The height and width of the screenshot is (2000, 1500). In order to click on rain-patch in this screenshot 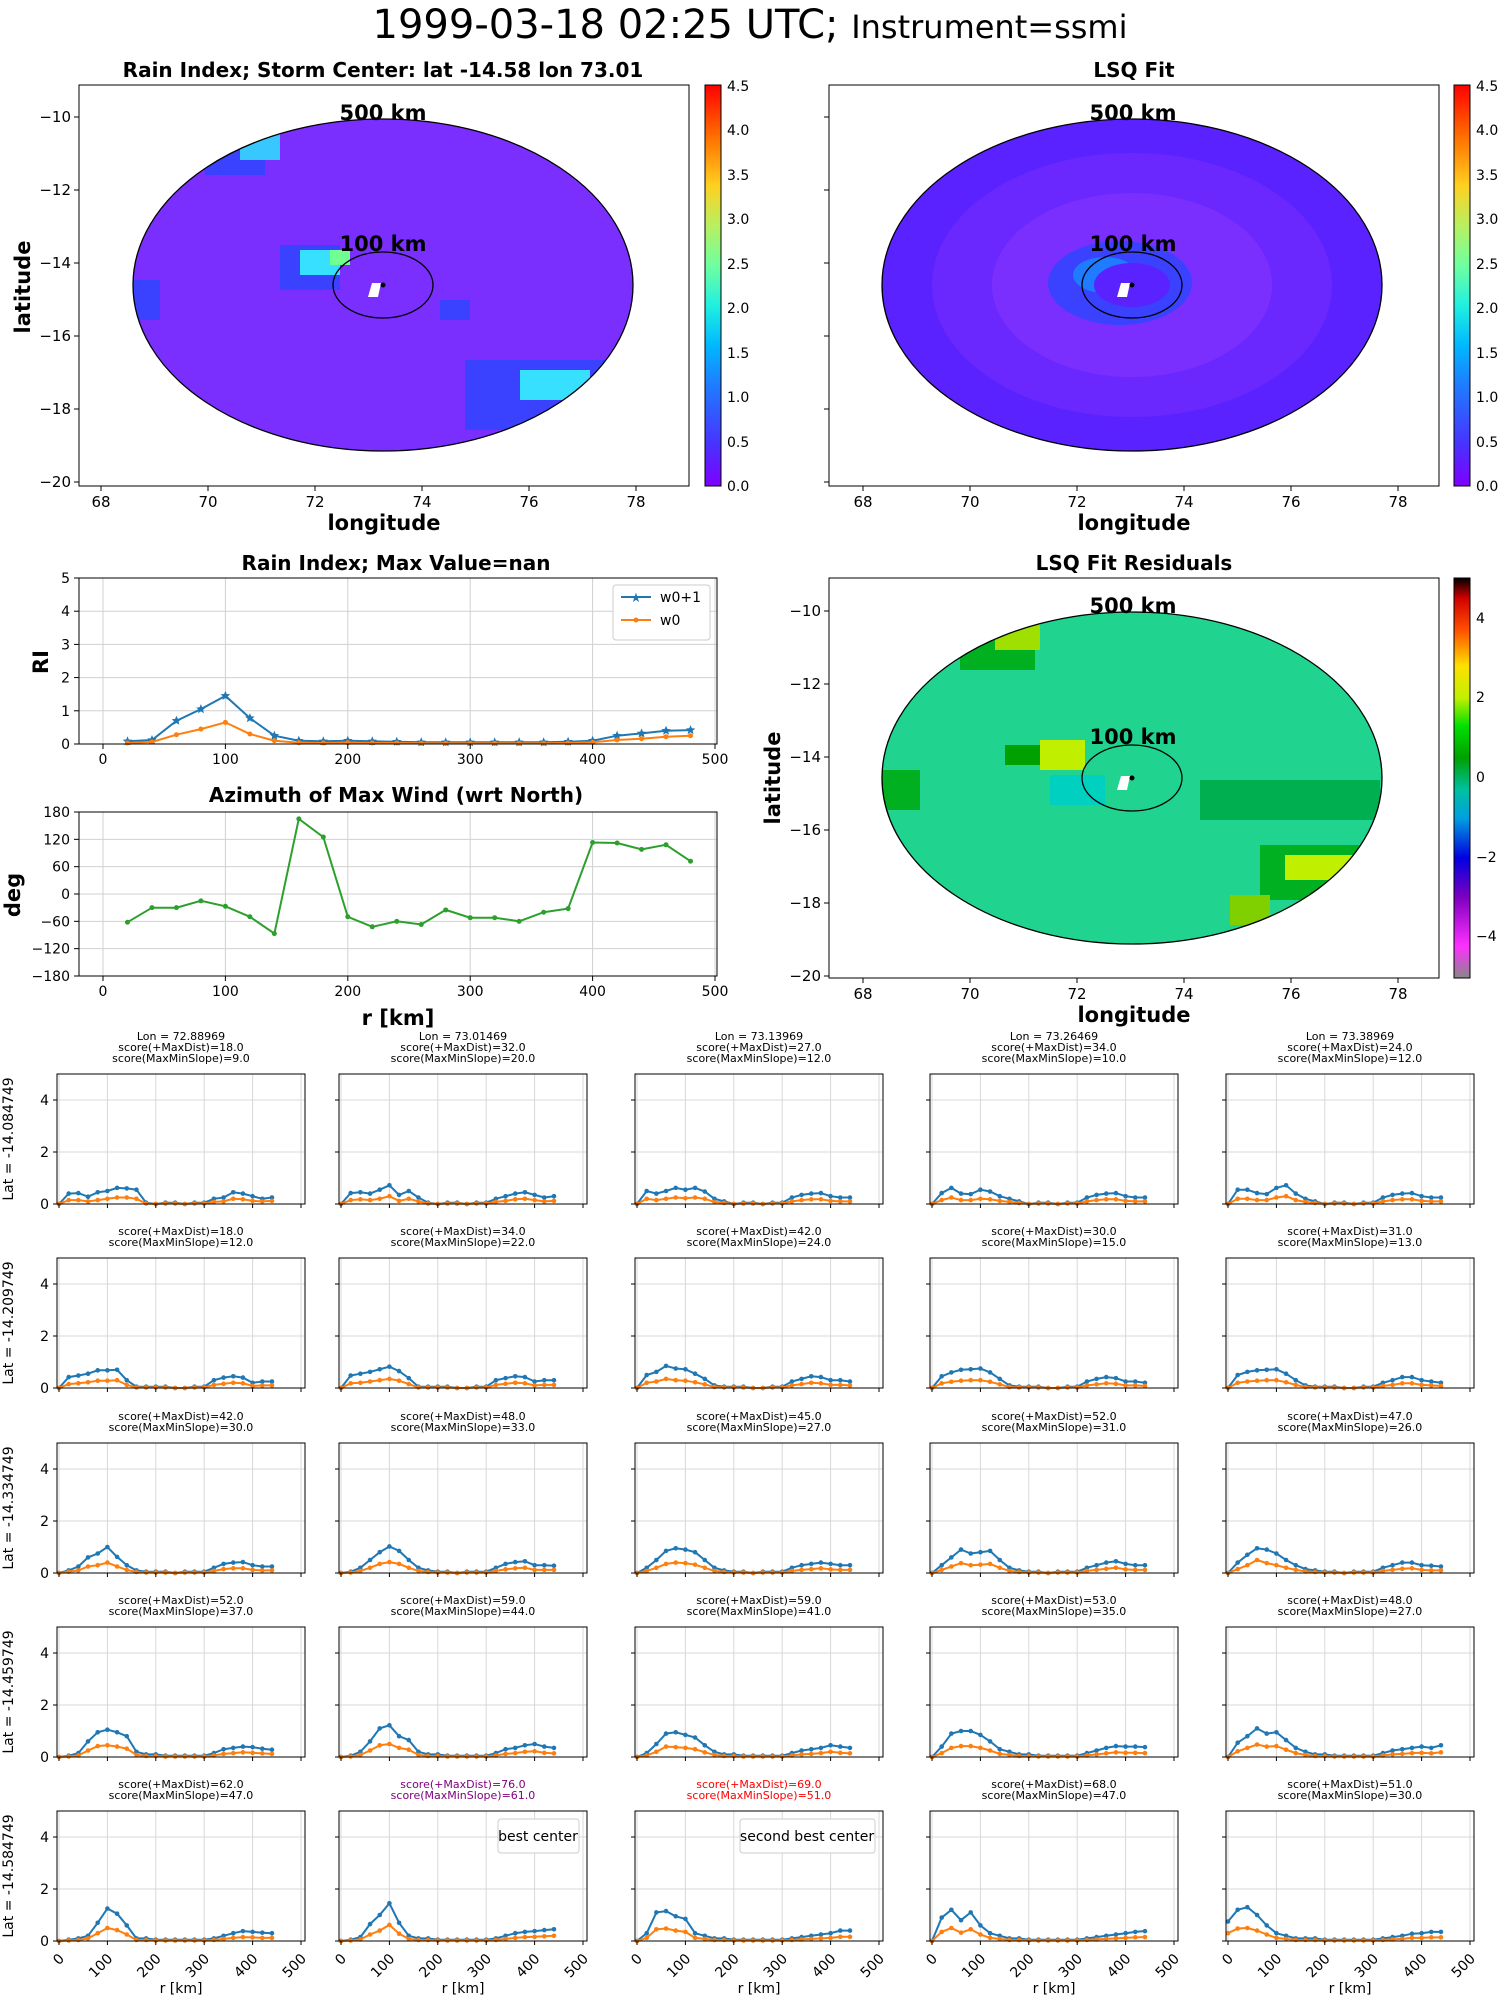, I will do `click(340, 257)`.